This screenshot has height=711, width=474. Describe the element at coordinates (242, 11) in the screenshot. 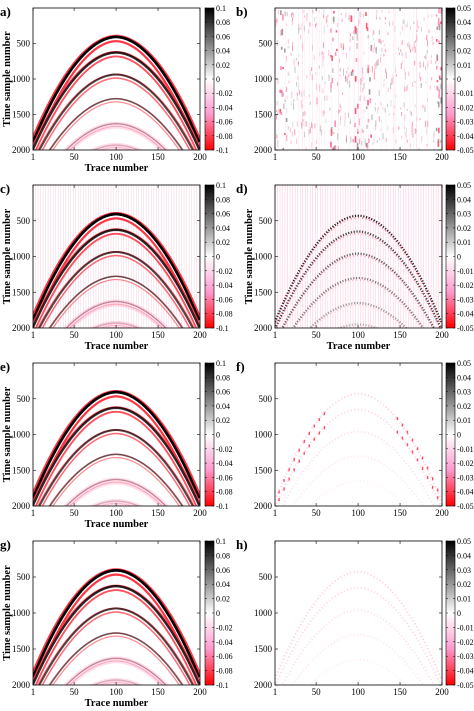

I see `panel-label: b)` at that location.